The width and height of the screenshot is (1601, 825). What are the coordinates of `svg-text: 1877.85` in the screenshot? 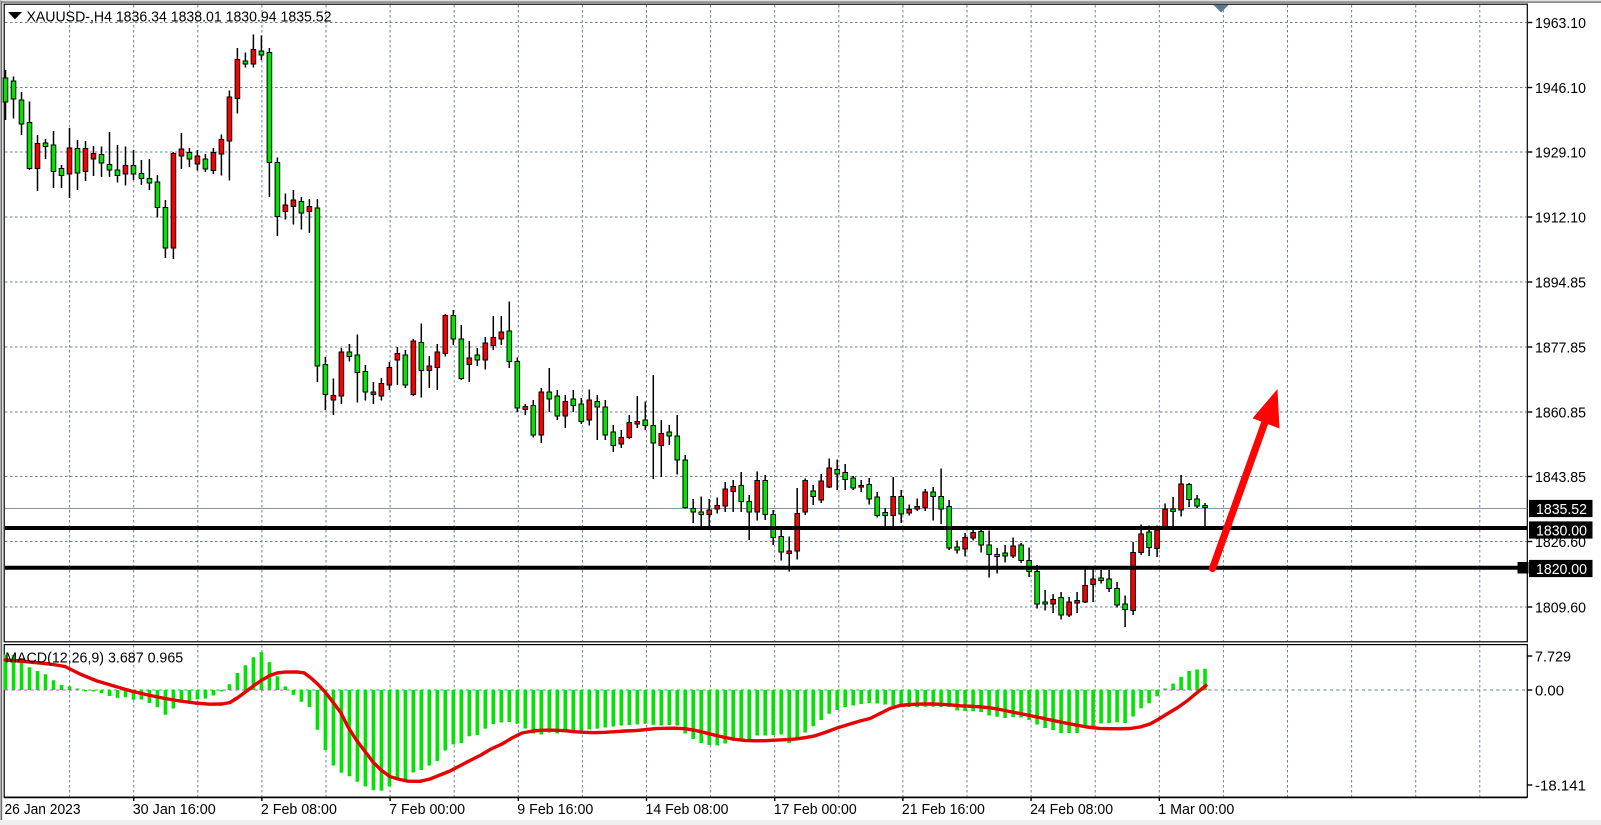 It's located at (1560, 347).